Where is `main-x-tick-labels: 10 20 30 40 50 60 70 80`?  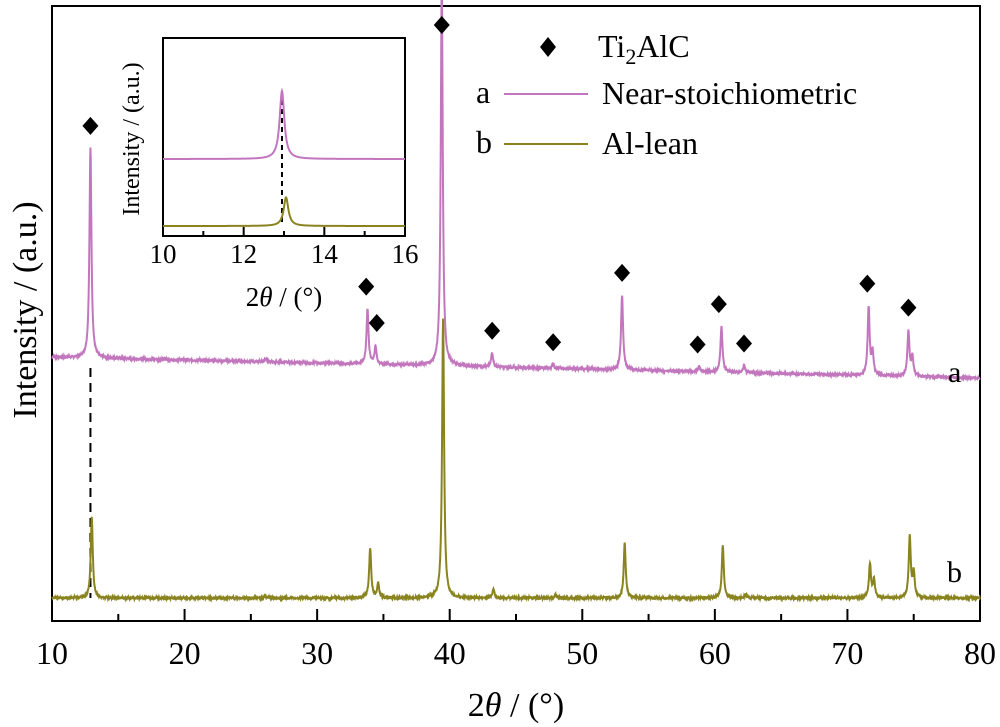
main-x-tick-labels: 10 20 30 40 50 60 70 80 is located at coordinates (516, 653).